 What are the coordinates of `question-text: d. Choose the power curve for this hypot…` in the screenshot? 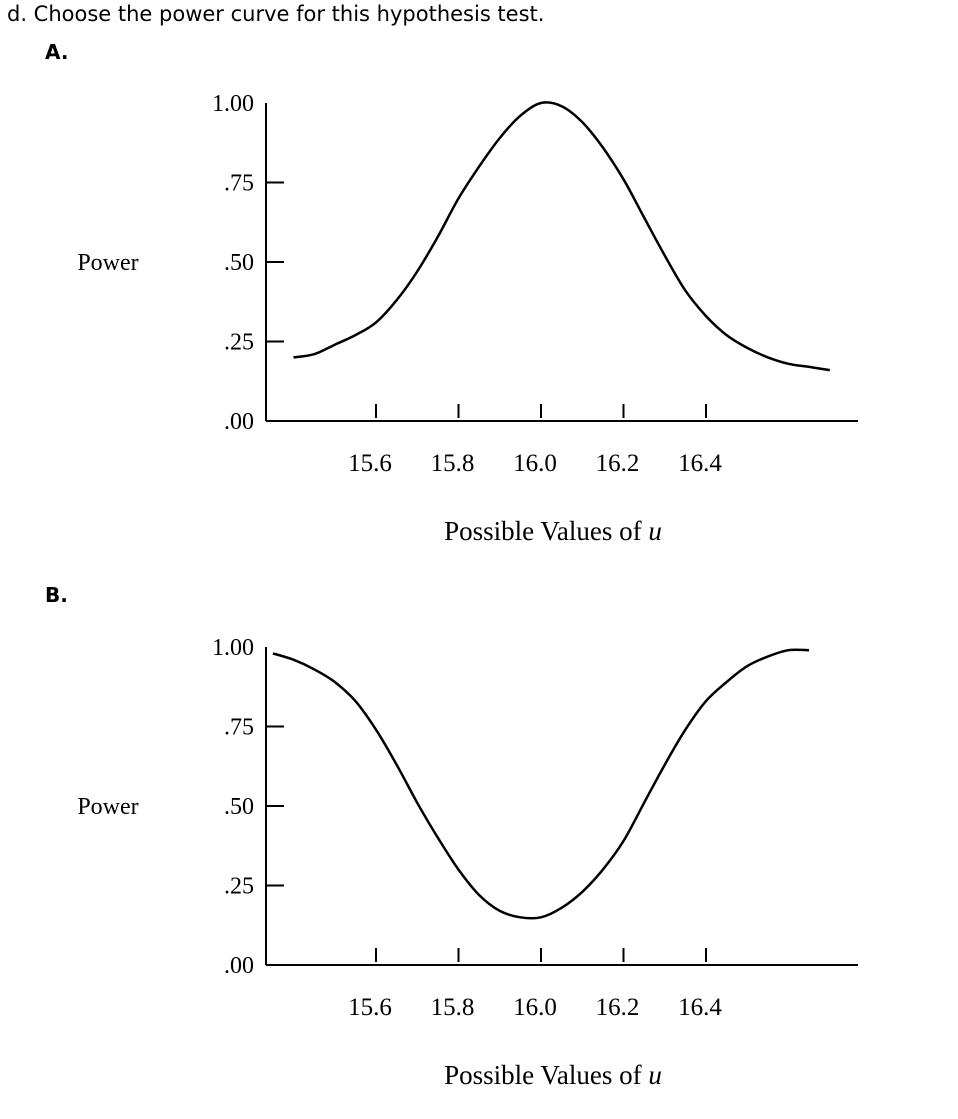 It's located at (276, 14).